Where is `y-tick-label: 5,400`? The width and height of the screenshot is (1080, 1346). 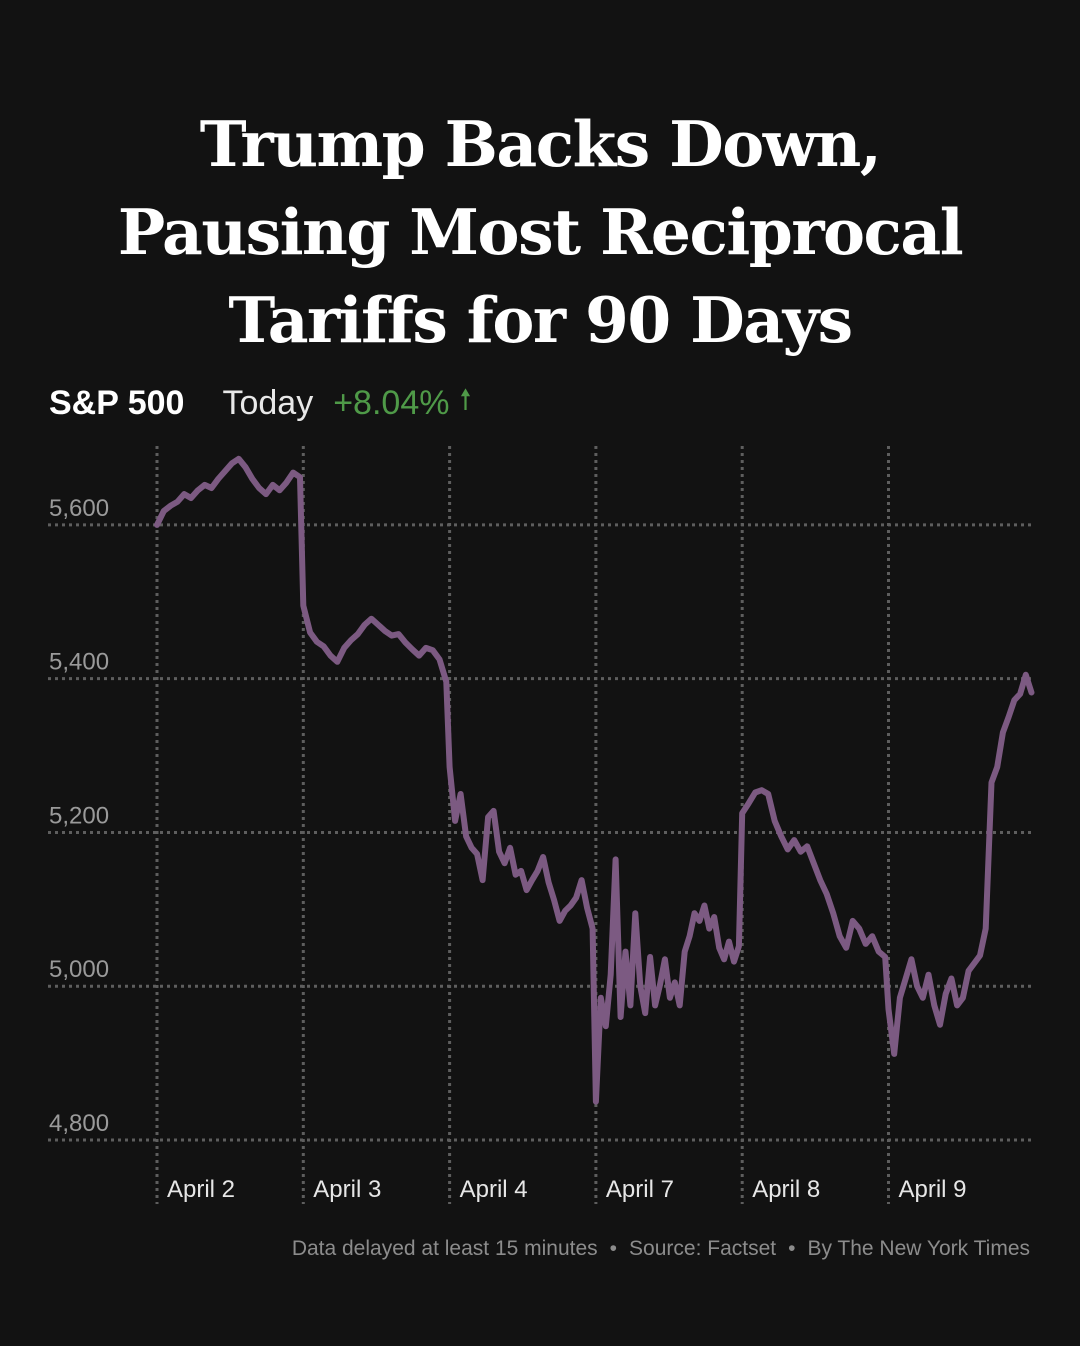
y-tick-label: 5,400 is located at coordinates (79, 662).